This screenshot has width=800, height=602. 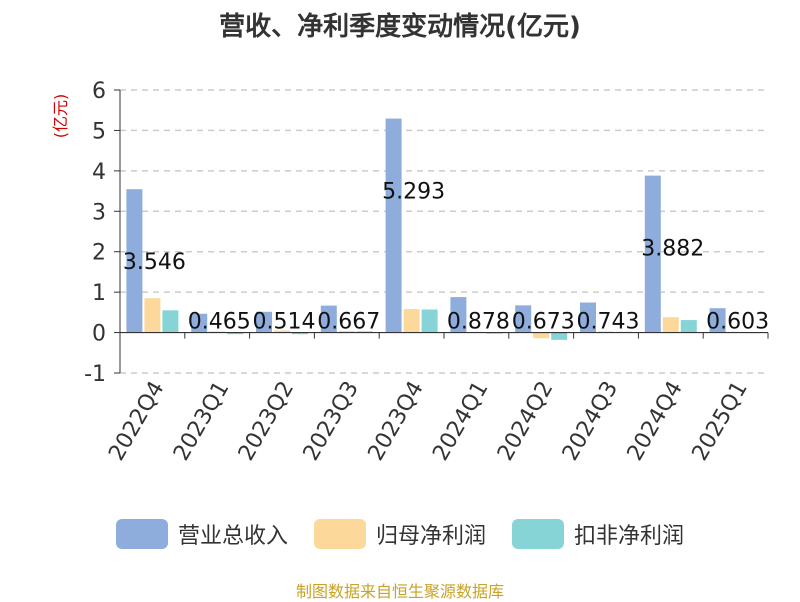 What do you see at coordinates (737, 322) in the screenshot?
I see `data-label: 0.603` at bounding box center [737, 322].